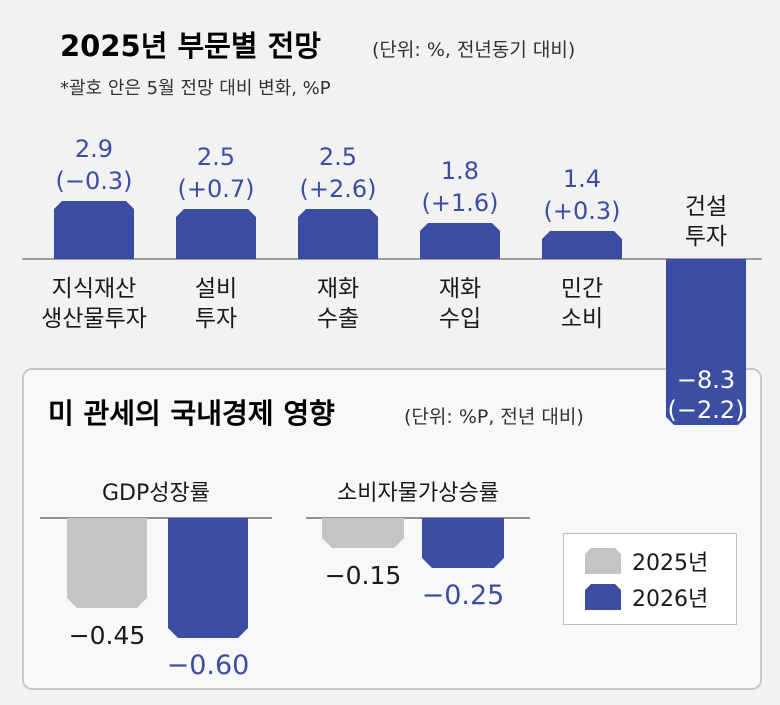 The image size is (780, 705). Describe the element at coordinates (582, 319) in the screenshot. I see `chart1-category-label: 소비` at that location.